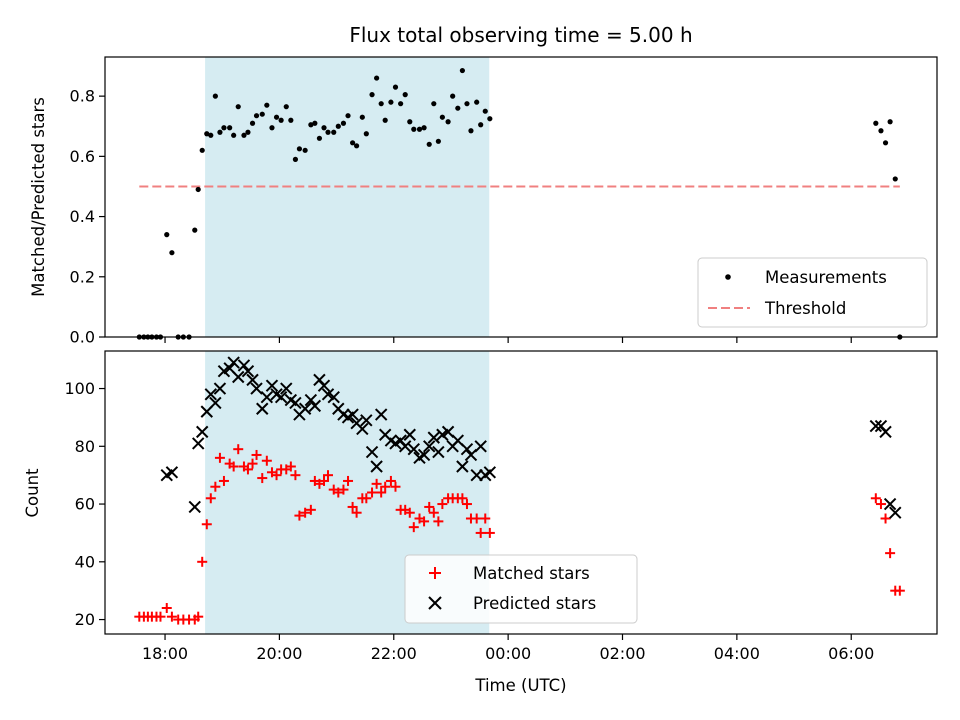 This screenshot has width=960, height=720. What do you see at coordinates (82, 276) in the screenshot?
I see `y-tick-label: 0.2` at bounding box center [82, 276].